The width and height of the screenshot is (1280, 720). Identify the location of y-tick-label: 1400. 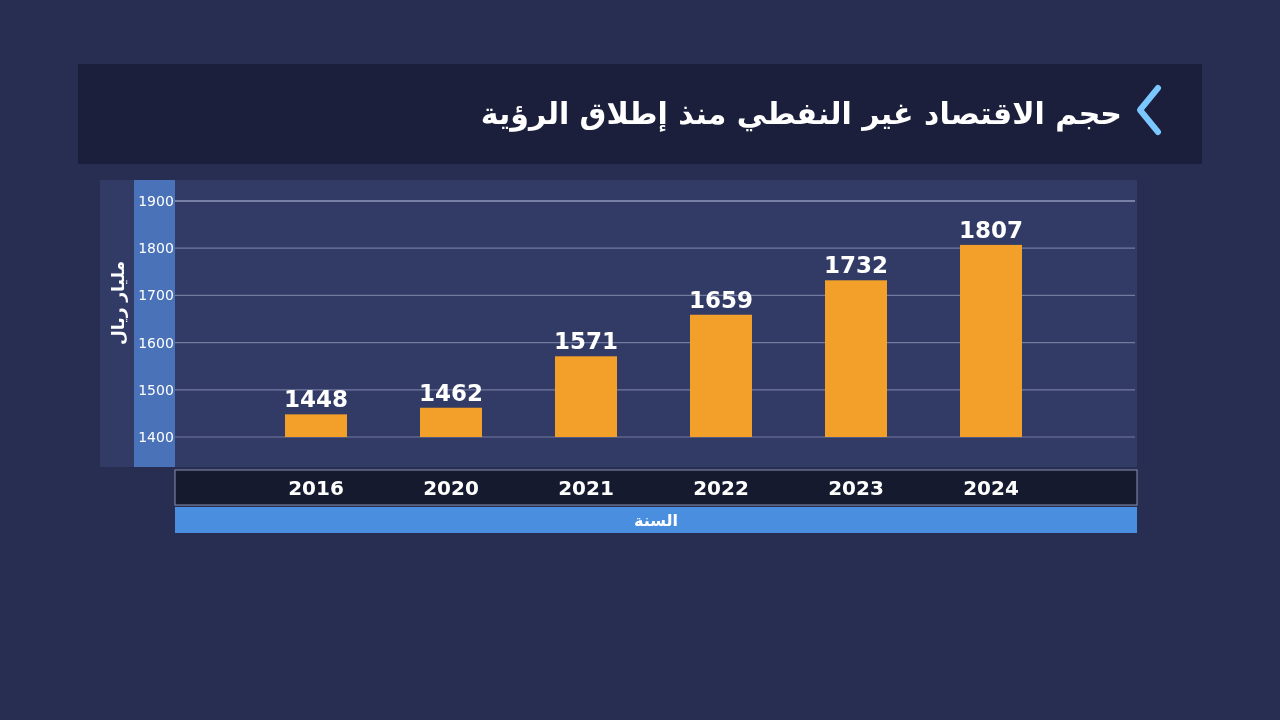
(156, 437).